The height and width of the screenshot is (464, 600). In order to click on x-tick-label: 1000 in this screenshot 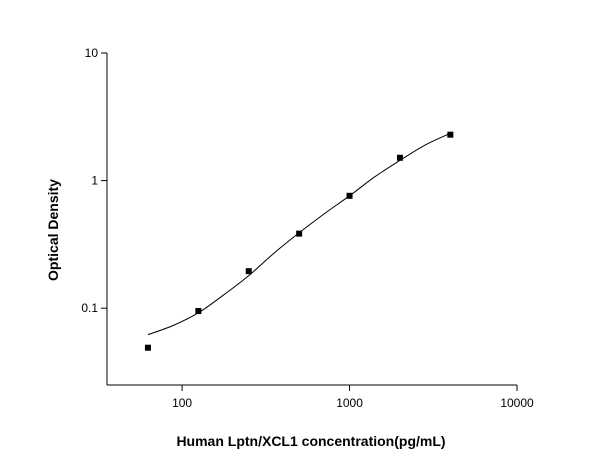, I will do `click(349, 403)`.